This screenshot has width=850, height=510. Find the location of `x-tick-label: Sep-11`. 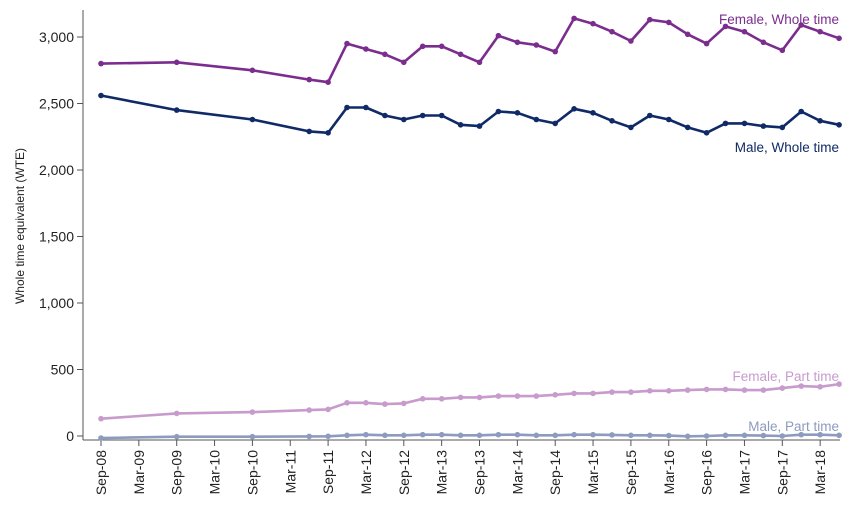

x-tick-label: Sep-11 is located at coordinates (328, 472).